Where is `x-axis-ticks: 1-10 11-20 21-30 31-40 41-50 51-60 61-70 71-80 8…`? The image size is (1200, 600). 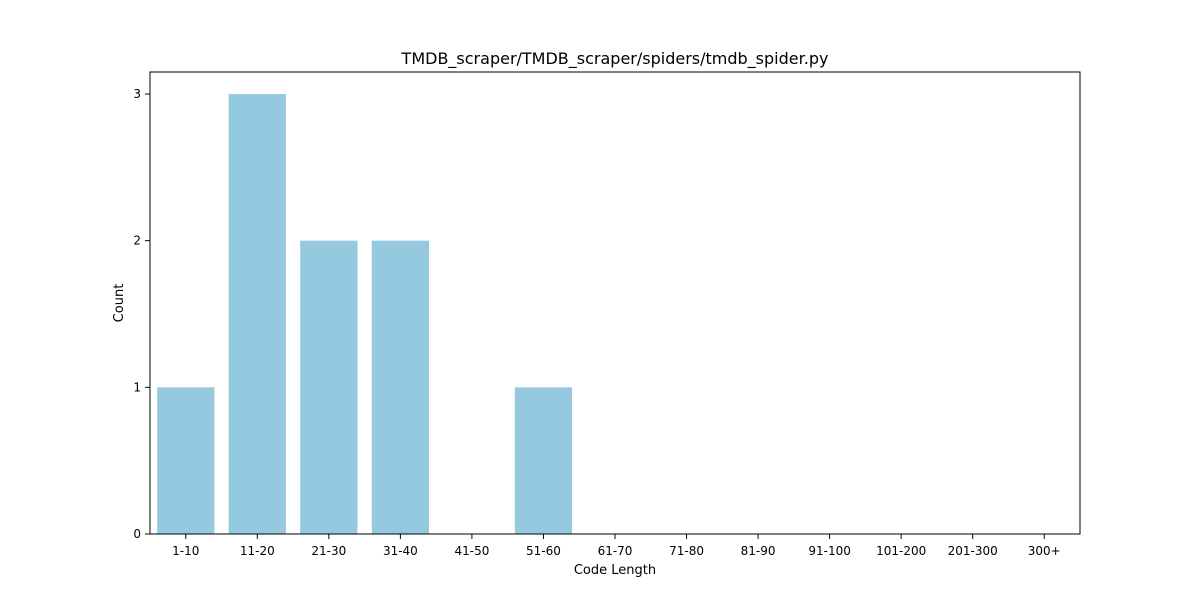
x-axis-ticks: 1-10 11-20 21-30 31-40 41-50 51-60 61-70 71-80 8… is located at coordinates (616, 546).